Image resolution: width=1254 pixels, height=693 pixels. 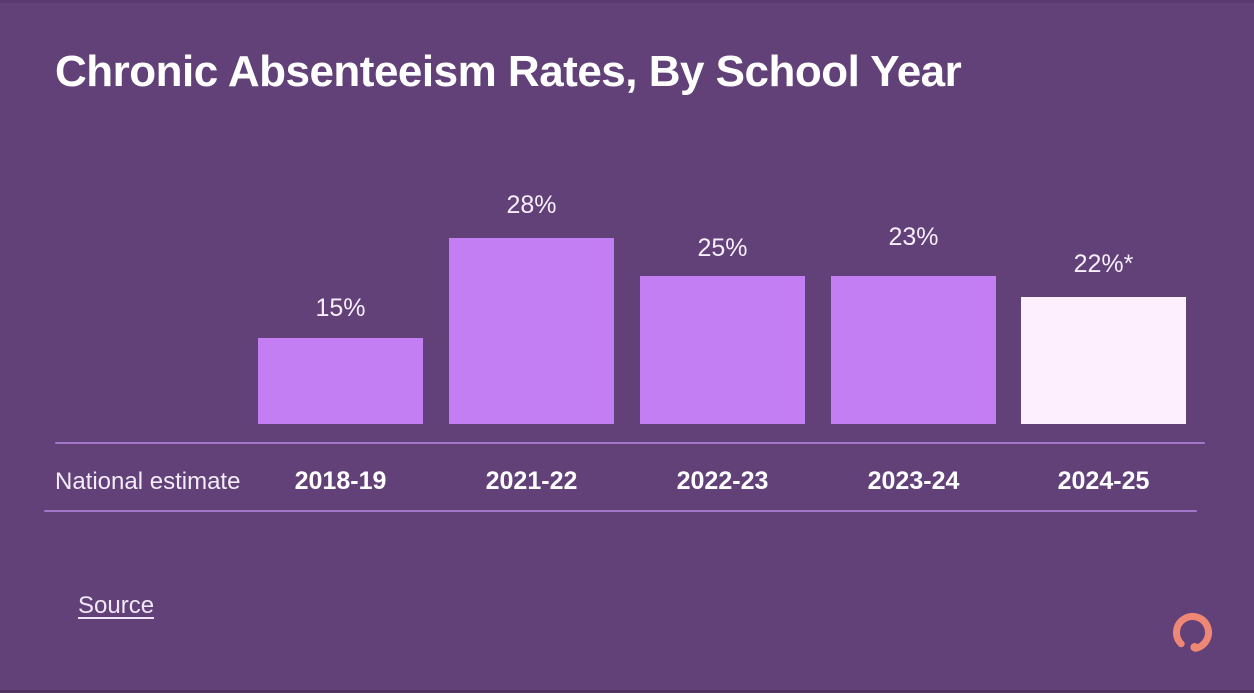 I want to click on open-circle-logo-icon, so click(x=1192, y=632).